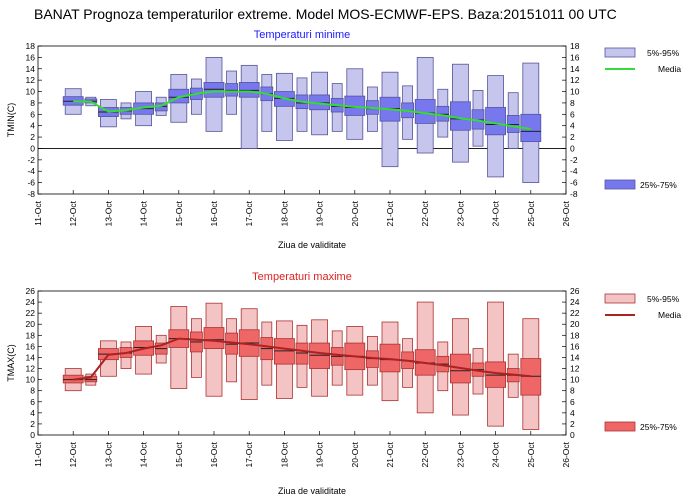 The image size is (700, 503). What do you see at coordinates (108, 454) in the screenshot?
I see `x-tick-label: 13-Oct` at bounding box center [108, 454].